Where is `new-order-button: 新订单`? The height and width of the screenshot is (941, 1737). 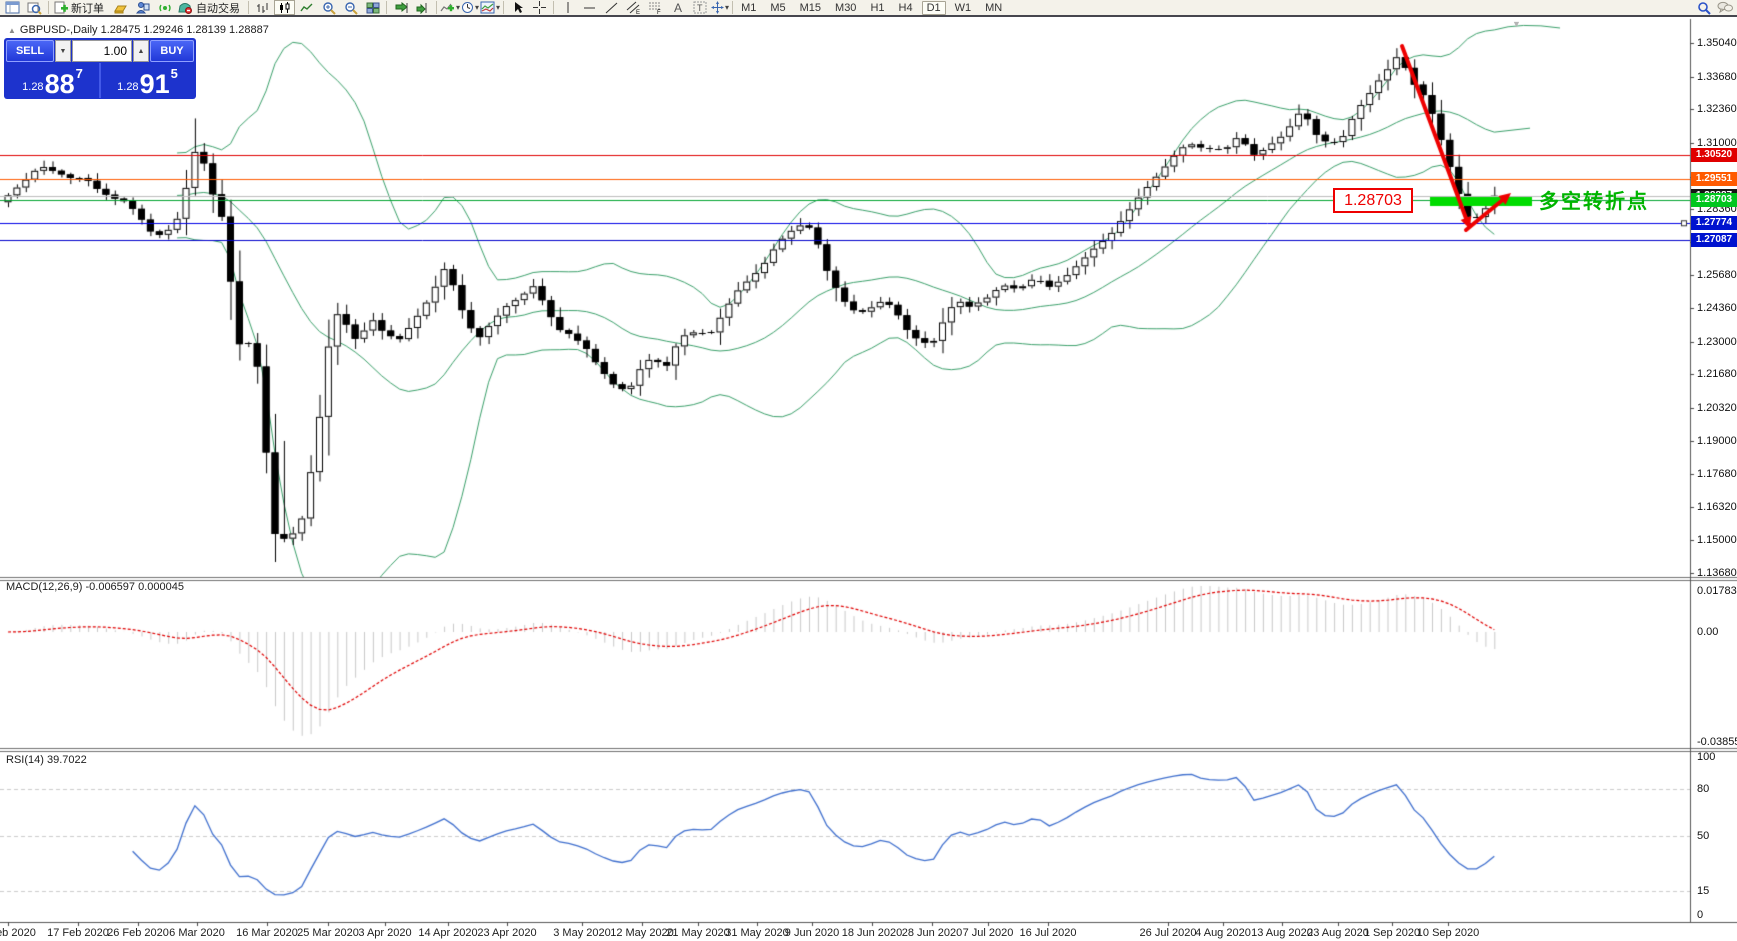
new-order-button: 新订单 is located at coordinates (80, 7).